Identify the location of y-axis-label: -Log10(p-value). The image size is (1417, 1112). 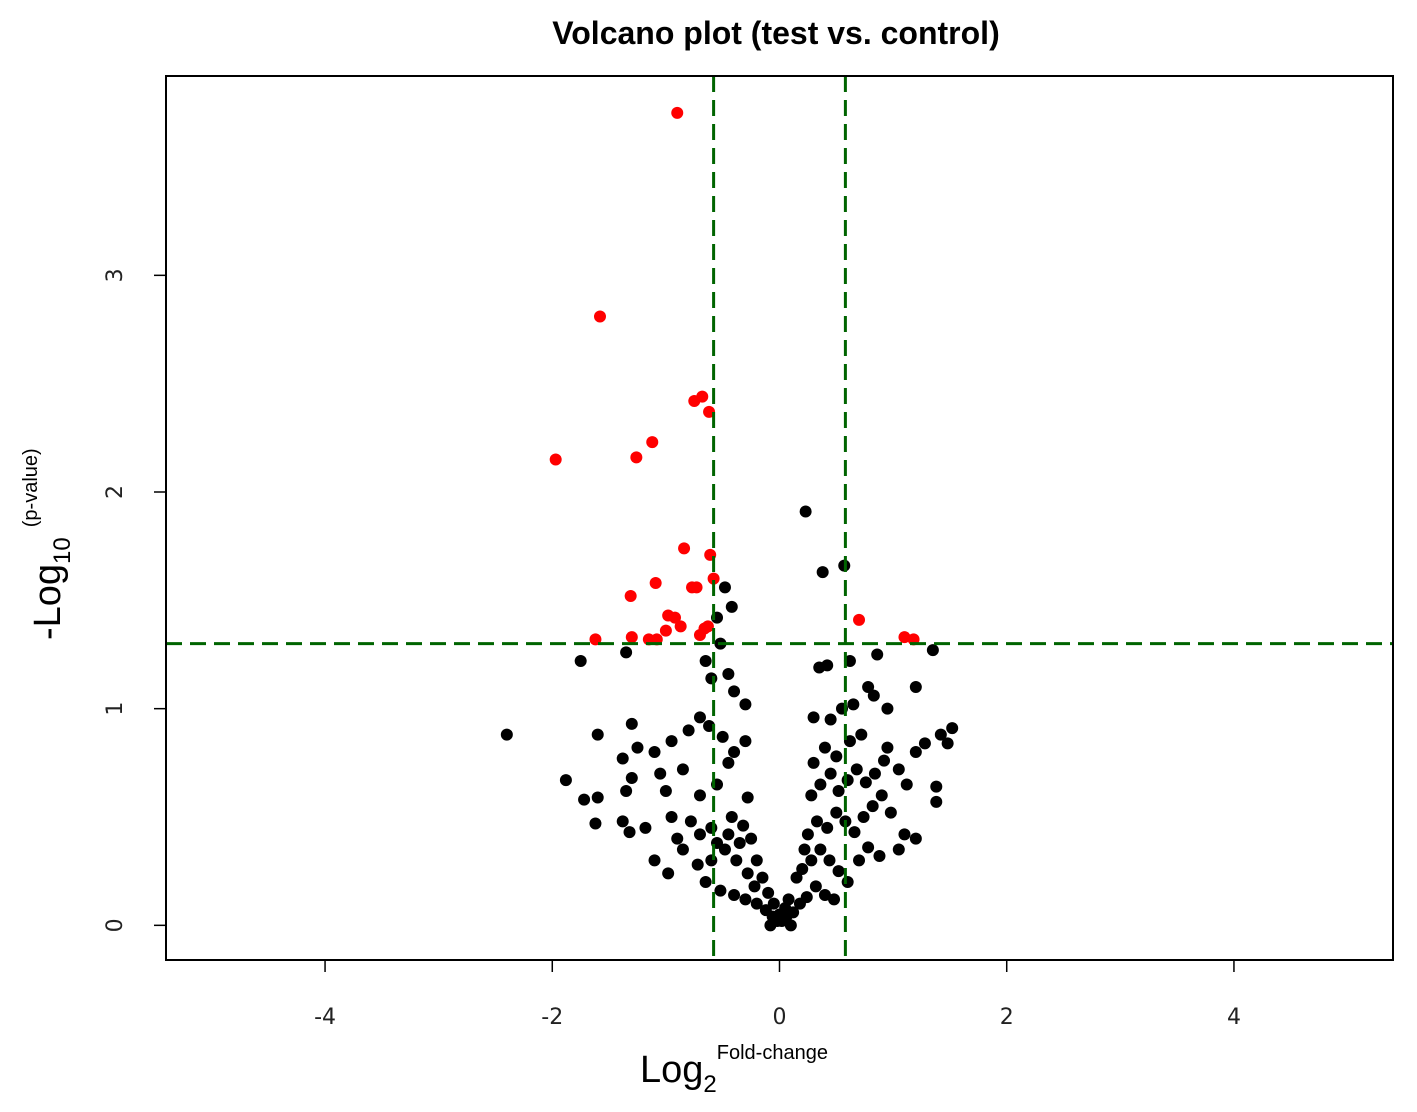
(48, 544).